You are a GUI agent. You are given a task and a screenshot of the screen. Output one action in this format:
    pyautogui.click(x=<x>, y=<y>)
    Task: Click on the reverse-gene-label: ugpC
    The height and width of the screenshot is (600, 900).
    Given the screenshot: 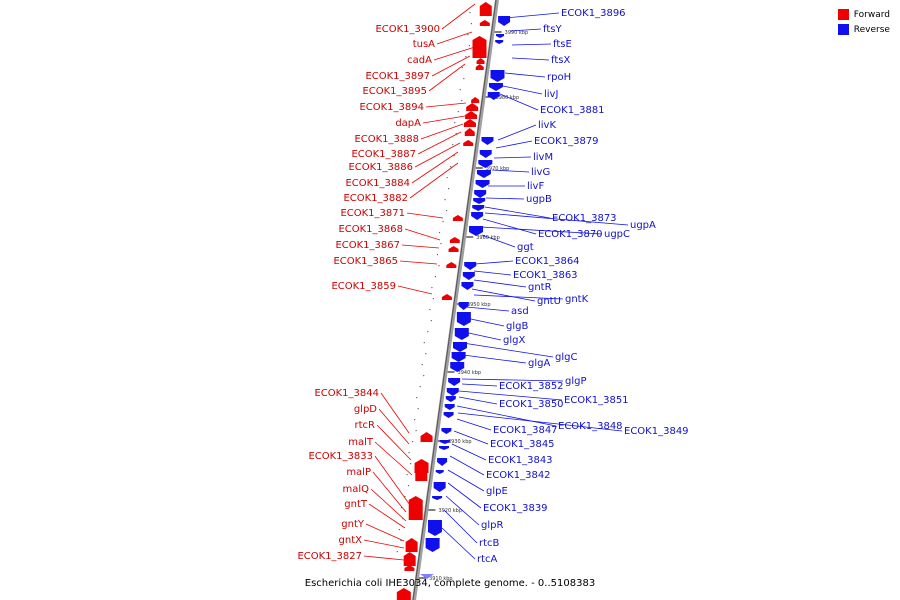 What is the action you would take?
    pyautogui.click(x=617, y=234)
    